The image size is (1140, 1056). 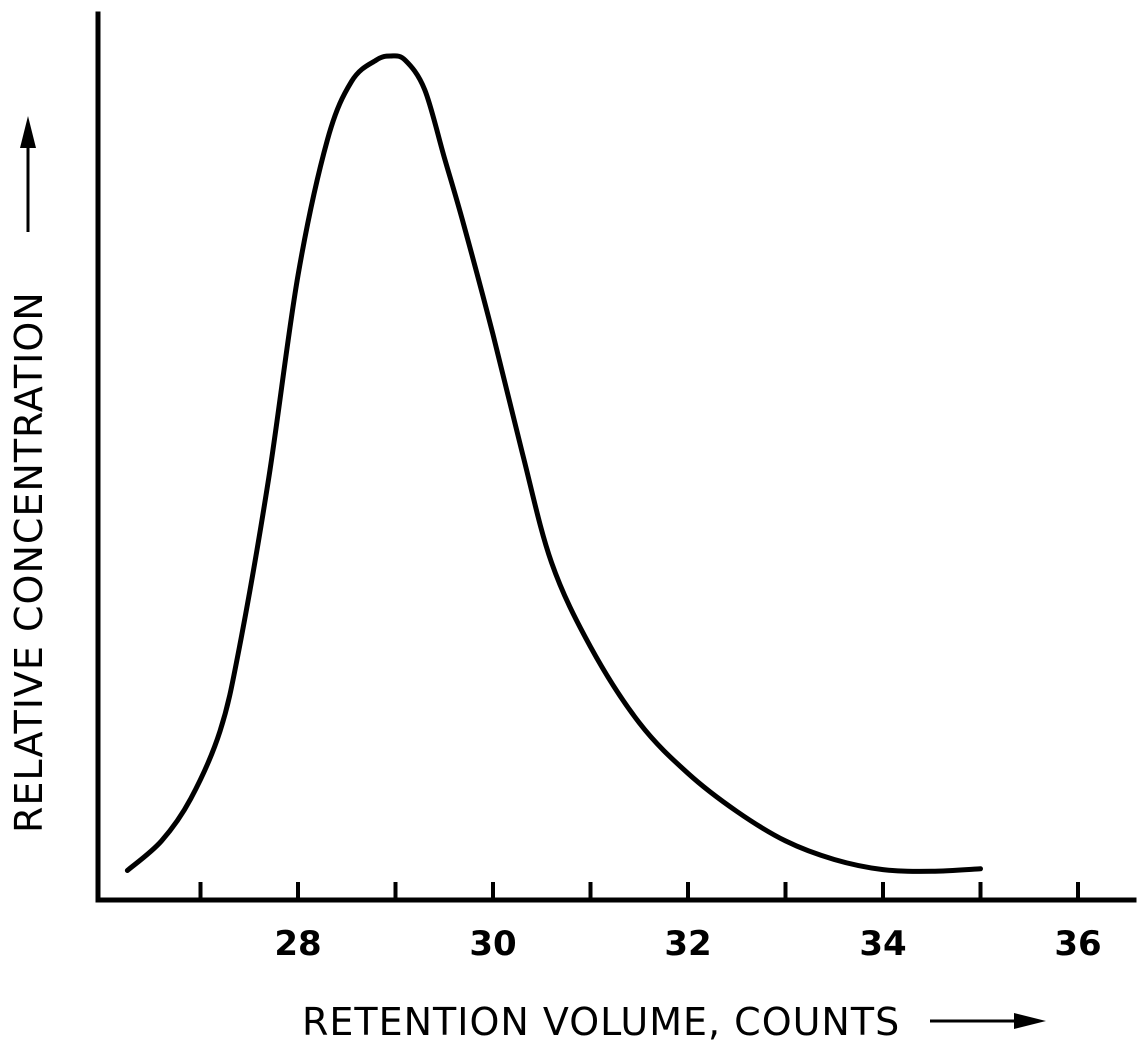 I want to click on y-axis-title: RELATIVE CONCENTRATION, so click(x=29, y=474).